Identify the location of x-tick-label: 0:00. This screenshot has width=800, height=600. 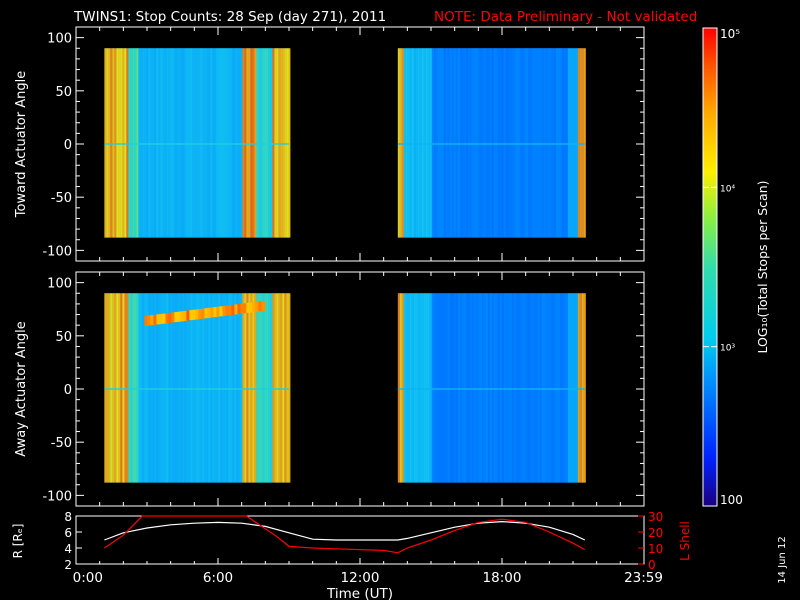
(88, 578).